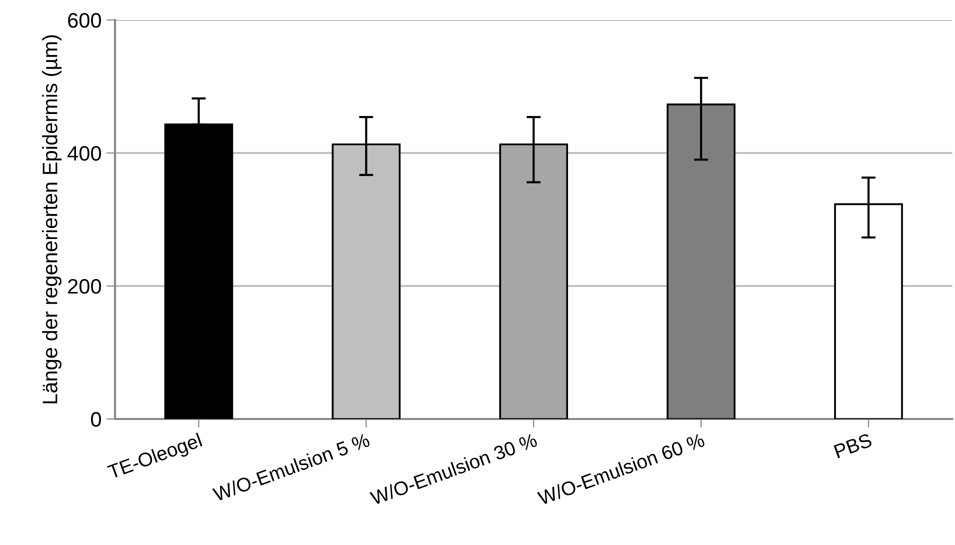 The image size is (955, 545). What do you see at coordinates (96, 419) in the screenshot?
I see `y-tick-label: 0` at bounding box center [96, 419].